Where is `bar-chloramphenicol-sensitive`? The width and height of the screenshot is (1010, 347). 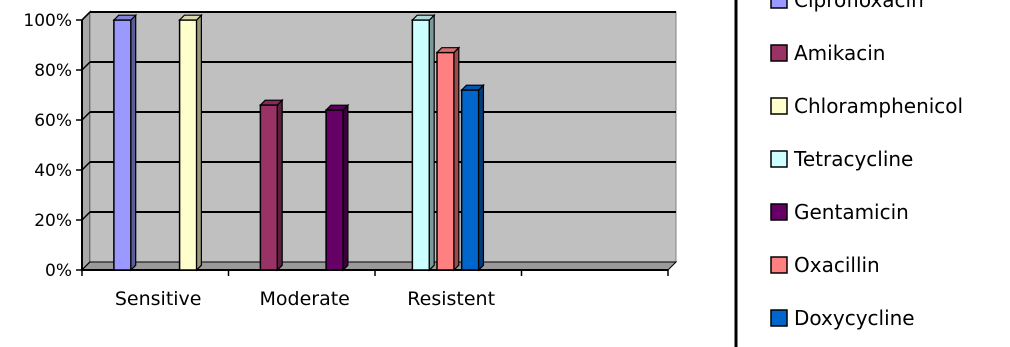
bar-chloramphenicol-sensitive is located at coordinates (190, 142).